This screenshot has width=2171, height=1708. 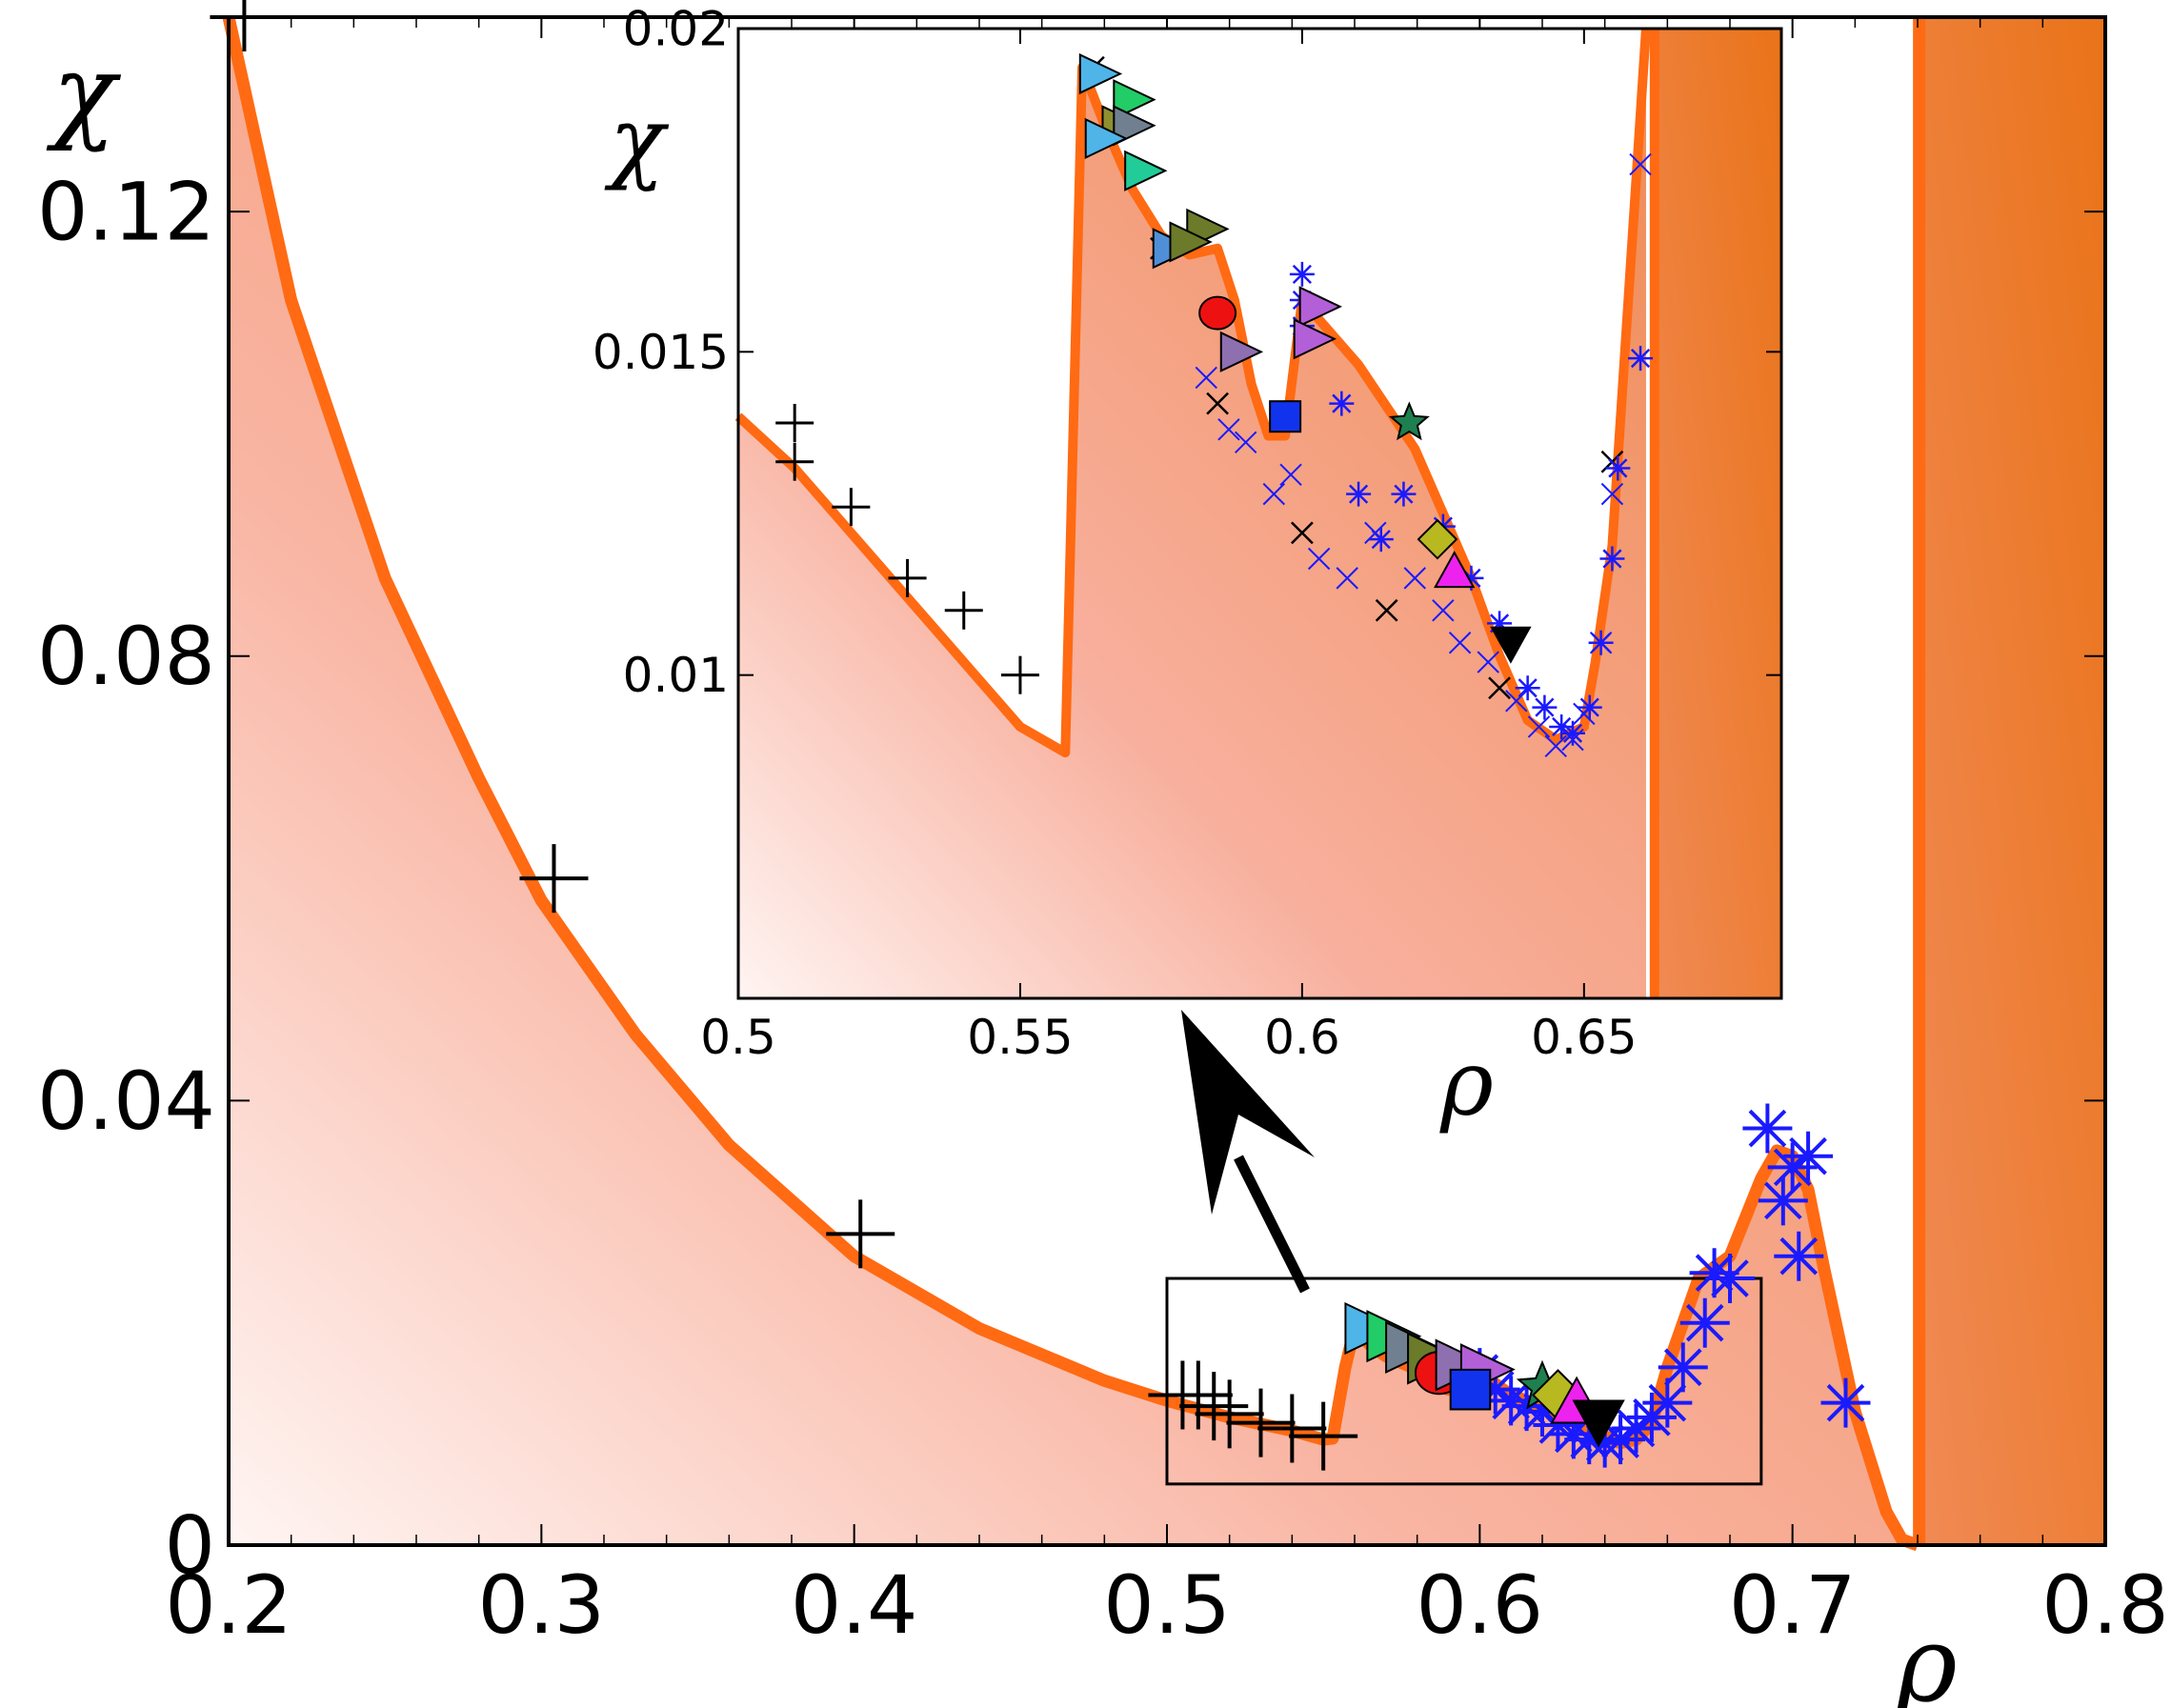 What do you see at coordinates (676, 30) in the screenshot?
I see `y-tick-label: 0.02` at bounding box center [676, 30].